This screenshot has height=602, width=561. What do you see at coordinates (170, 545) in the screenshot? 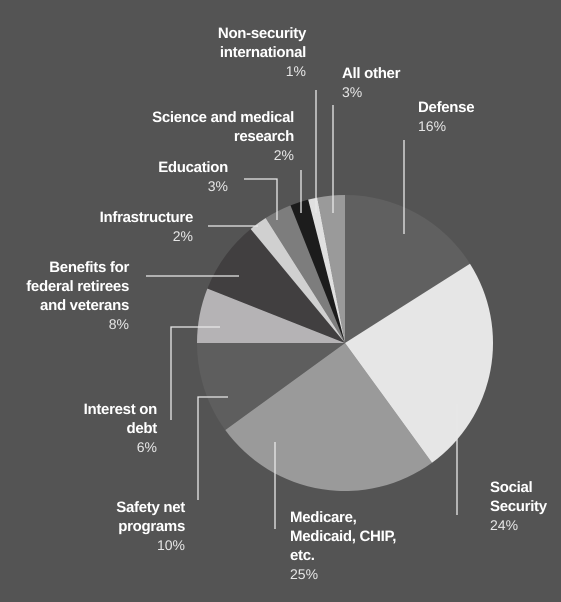
I see `data-label: 10%` at bounding box center [170, 545].